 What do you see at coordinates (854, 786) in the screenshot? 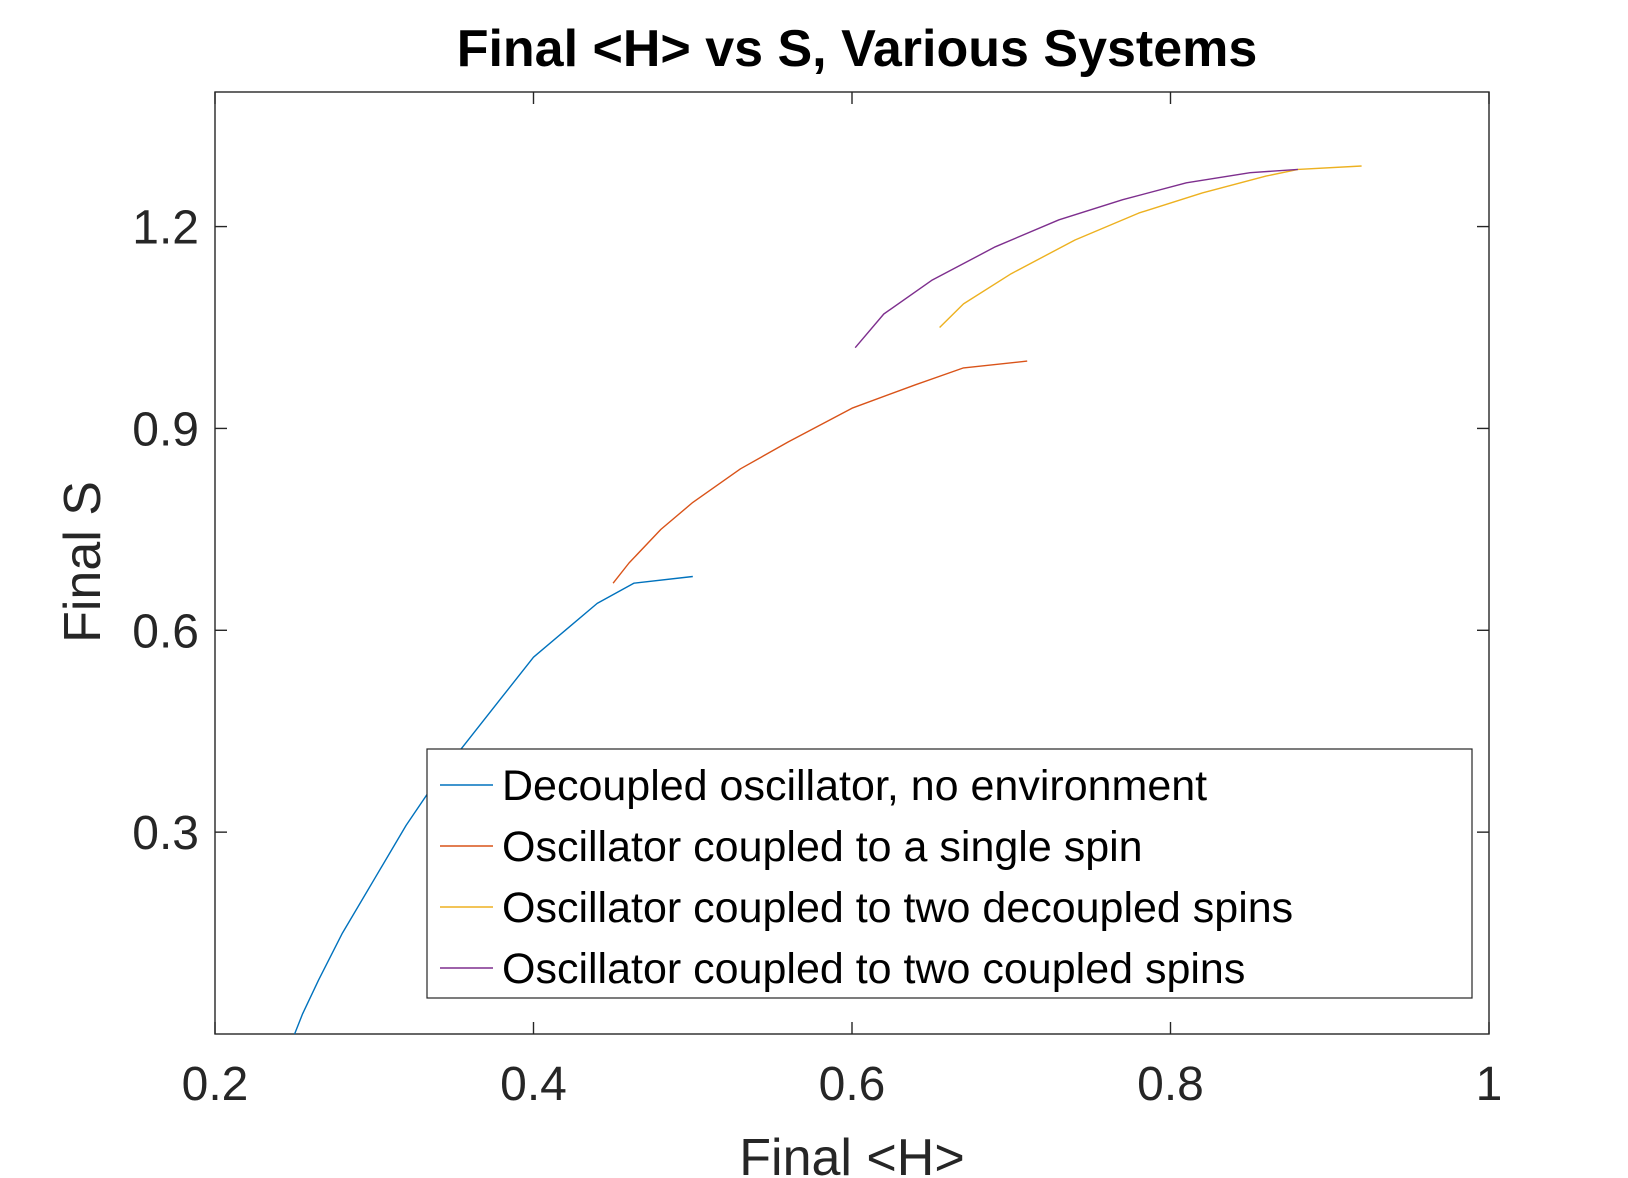
I see `legend-label-1: Decoupled oscillator, no environment` at bounding box center [854, 786].